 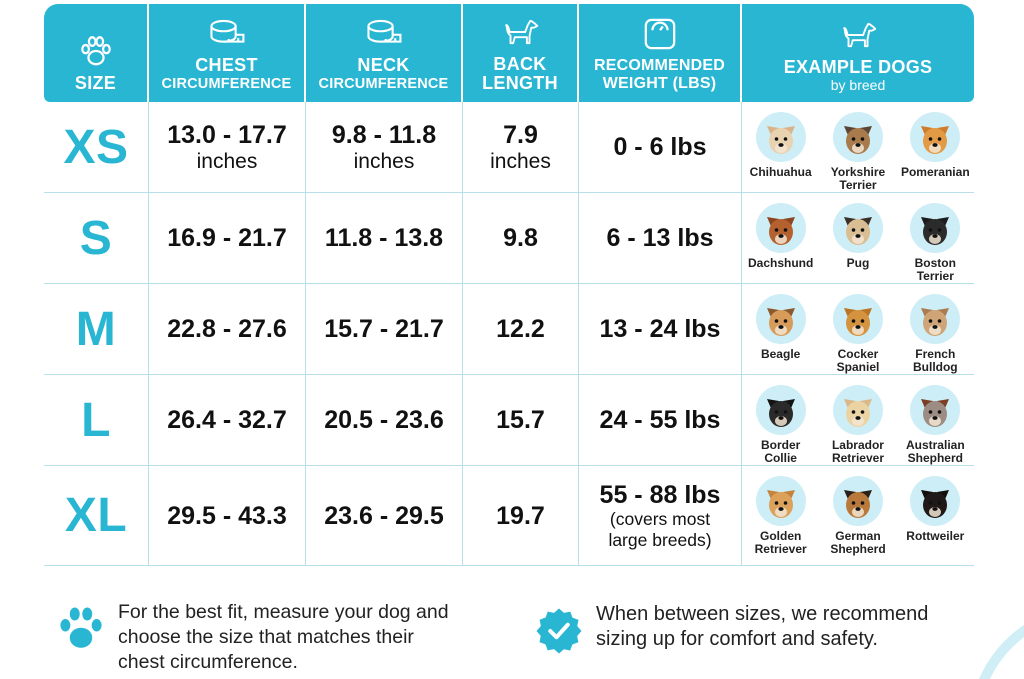 I want to click on weight-value: 13 - 24 lbs, so click(x=660, y=329).